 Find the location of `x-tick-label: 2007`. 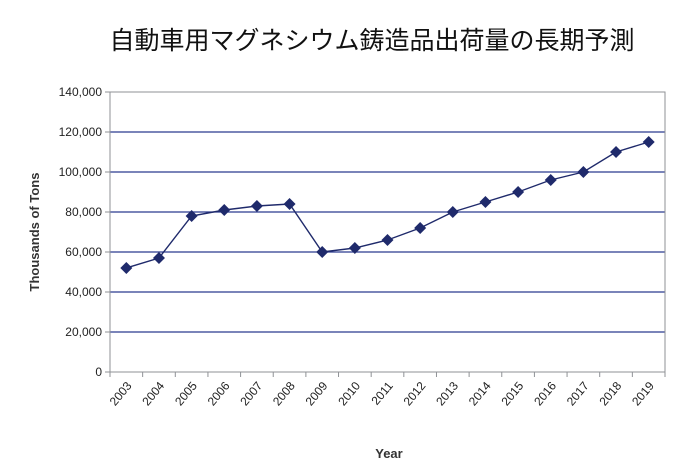

x-tick-label: 2007 is located at coordinates (251, 394).